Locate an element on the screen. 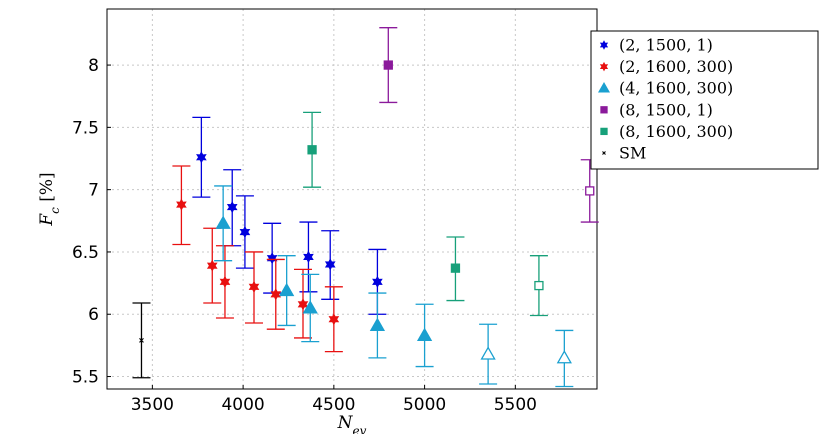 The width and height of the screenshot is (830, 434). legend-item: (8, 1500, 1) is located at coordinates (656, 109).